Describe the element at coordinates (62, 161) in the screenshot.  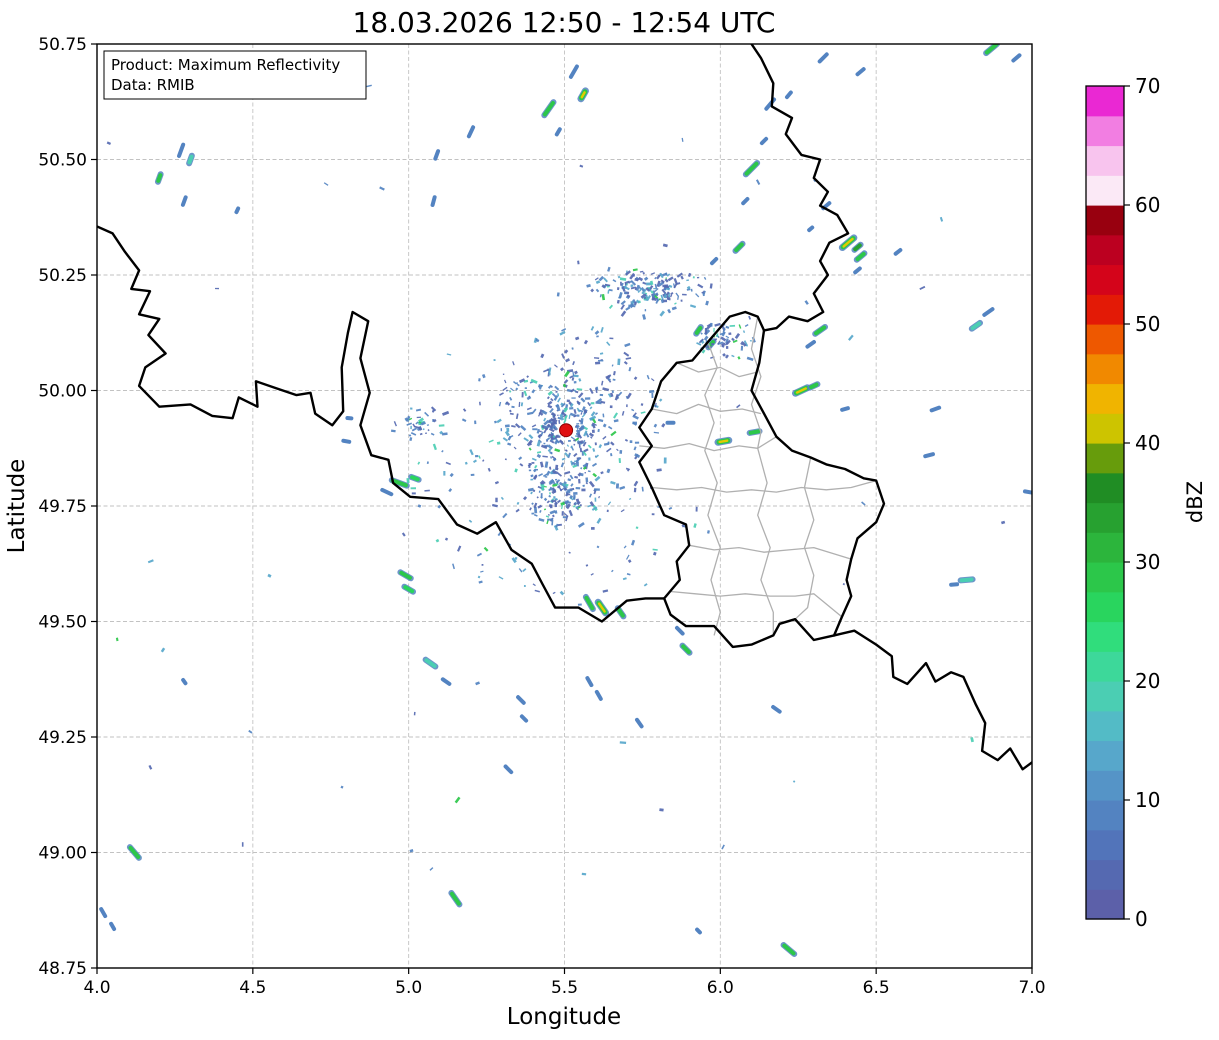
I see `y-tick-label: 50.50` at that location.